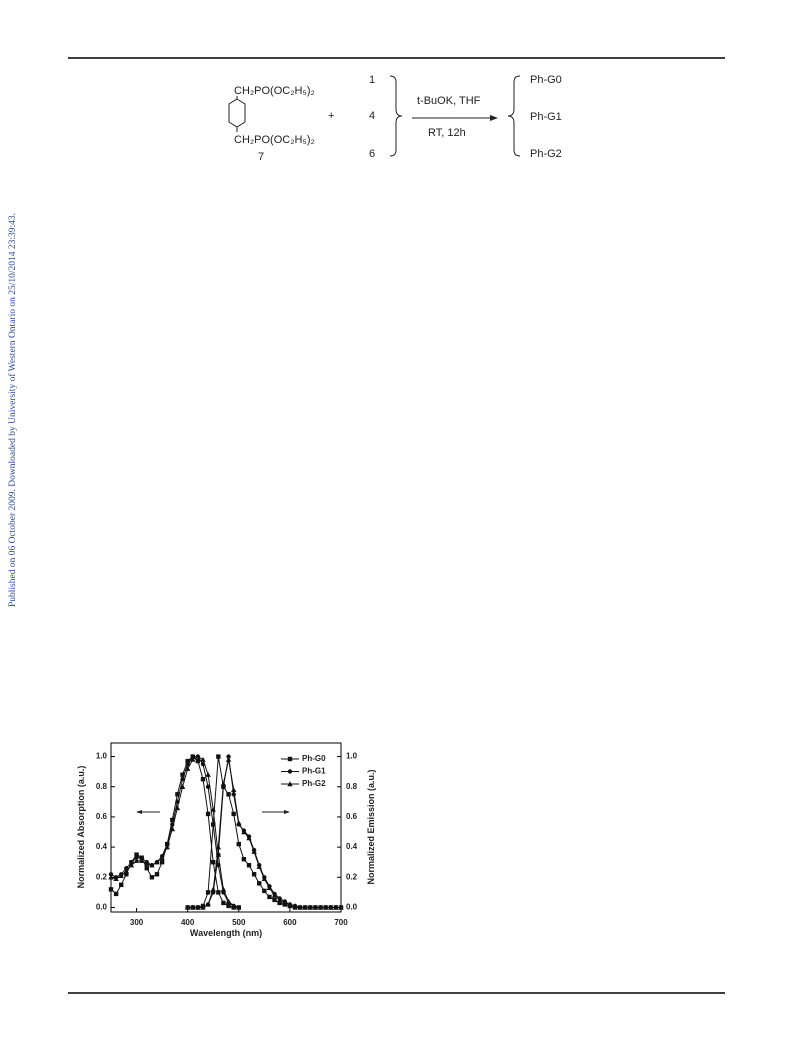 The width and height of the screenshot is (793, 1044). I want to click on product: Ph-G2, so click(546, 154).